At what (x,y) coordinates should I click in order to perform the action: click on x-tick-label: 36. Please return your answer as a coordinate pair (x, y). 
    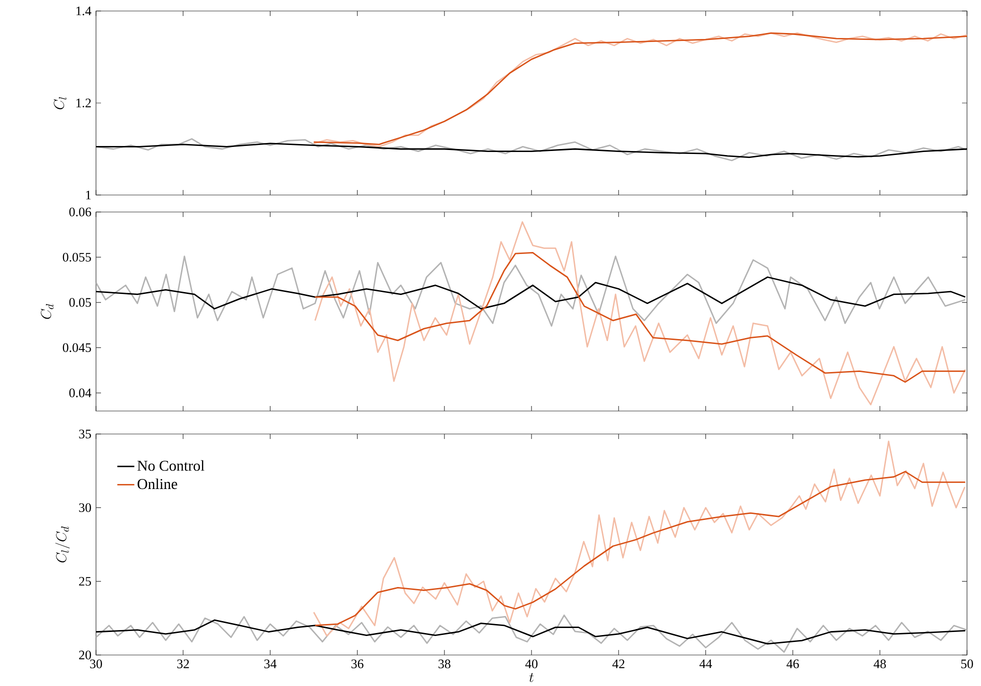
    Looking at the image, I should click on (357, 663).